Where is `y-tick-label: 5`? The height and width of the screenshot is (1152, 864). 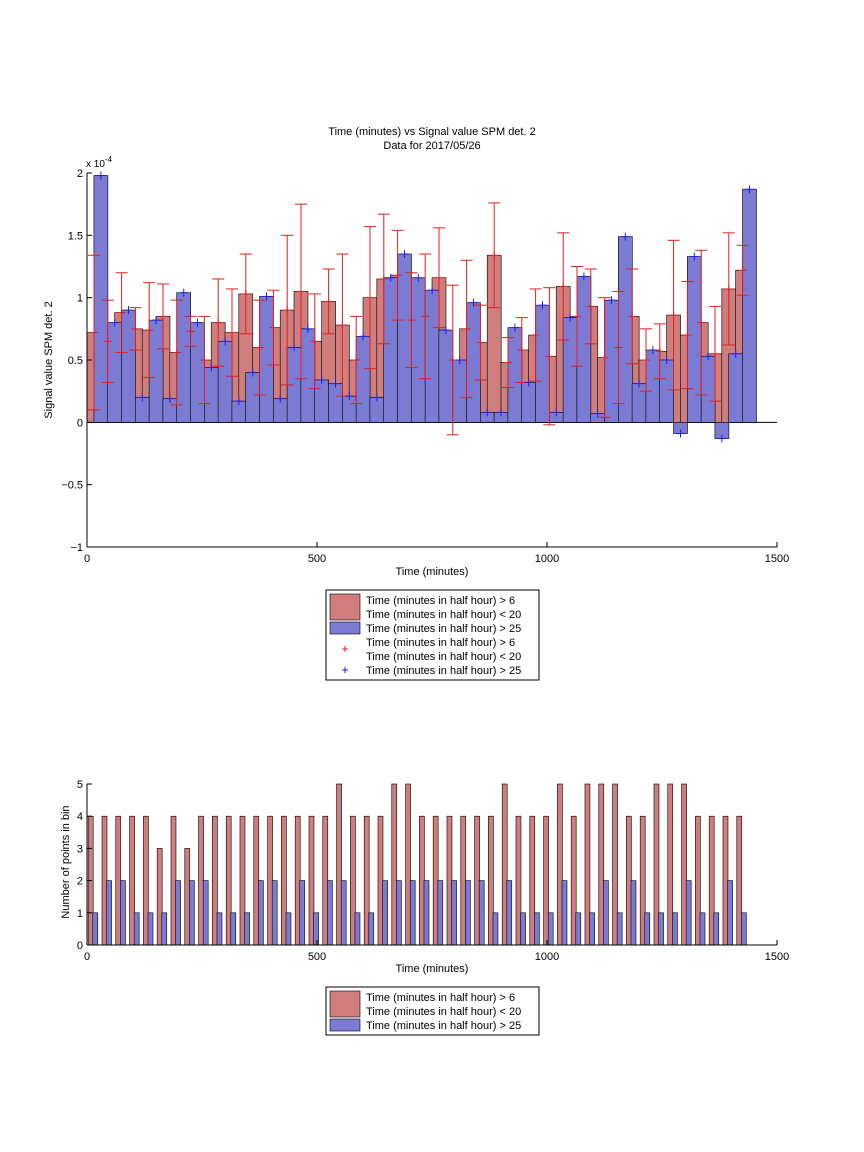 y-tick-label: 5 is located at coordinates (80, 785).